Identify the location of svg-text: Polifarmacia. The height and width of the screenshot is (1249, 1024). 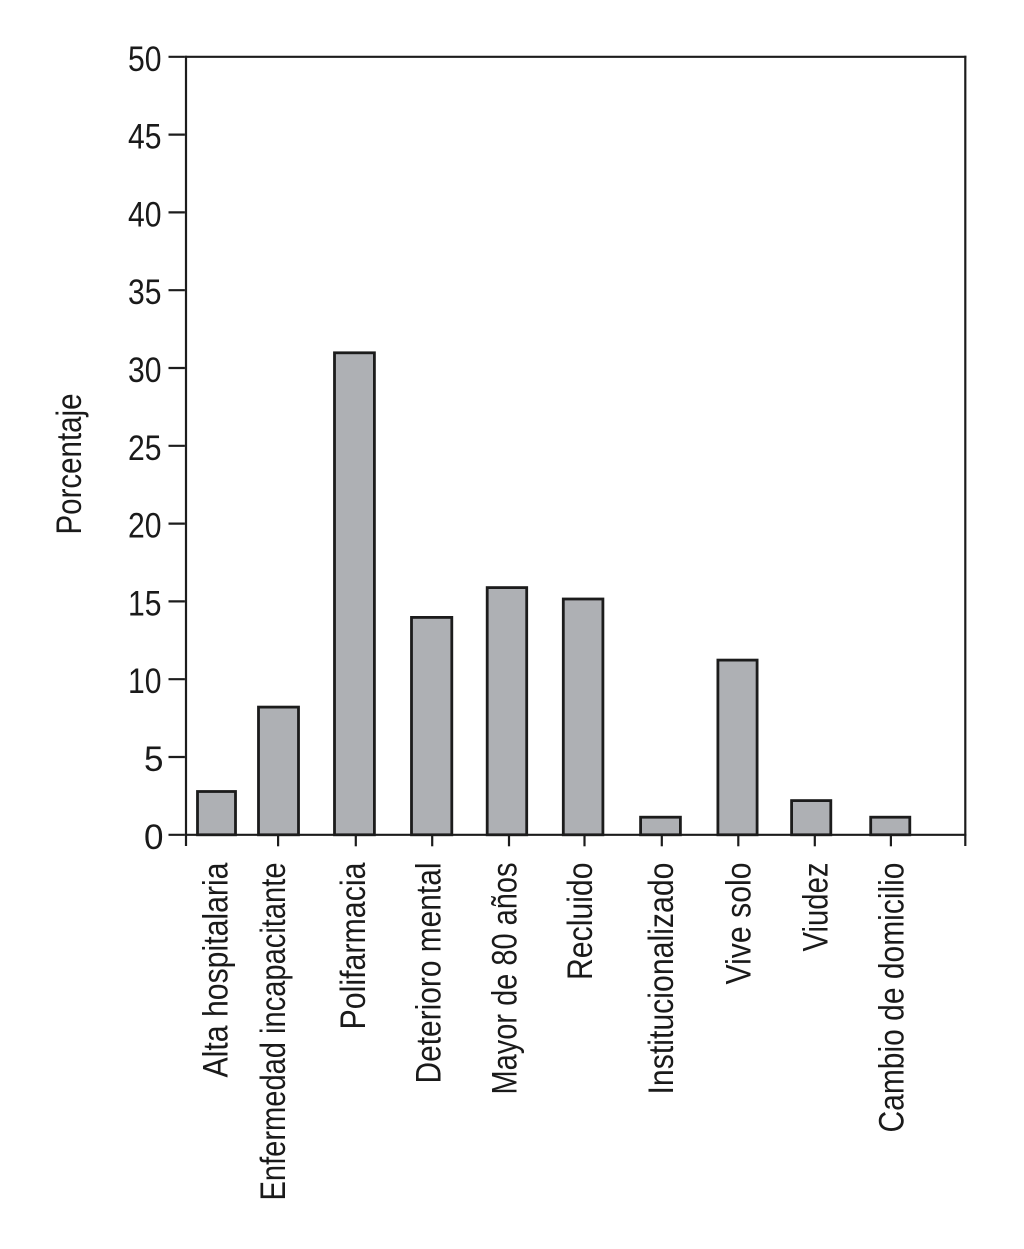
(353, 945).